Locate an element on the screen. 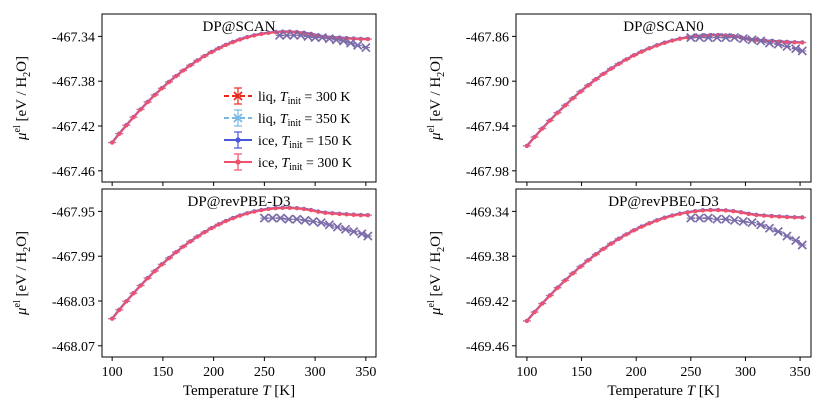 This screenshot has height=414, width=827. x-tick-label: 250 is located at coordinates (690, 372).